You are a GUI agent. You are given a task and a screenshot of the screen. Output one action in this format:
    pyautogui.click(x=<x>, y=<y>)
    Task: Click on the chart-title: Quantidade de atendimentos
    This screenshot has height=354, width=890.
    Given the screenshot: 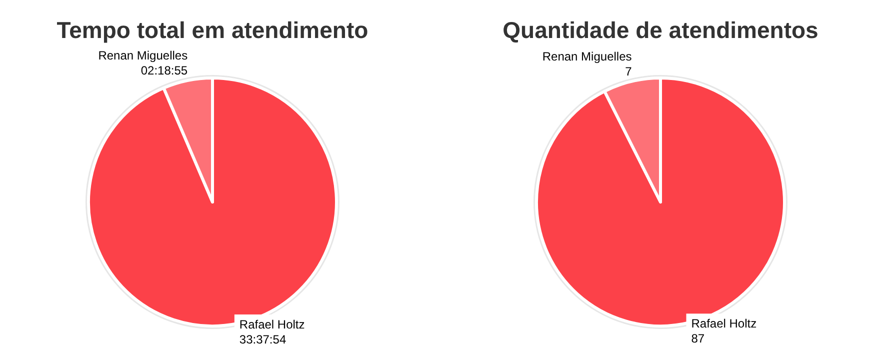 What is the action you would take?
    pyautogui.click(x=660, y=30)
    